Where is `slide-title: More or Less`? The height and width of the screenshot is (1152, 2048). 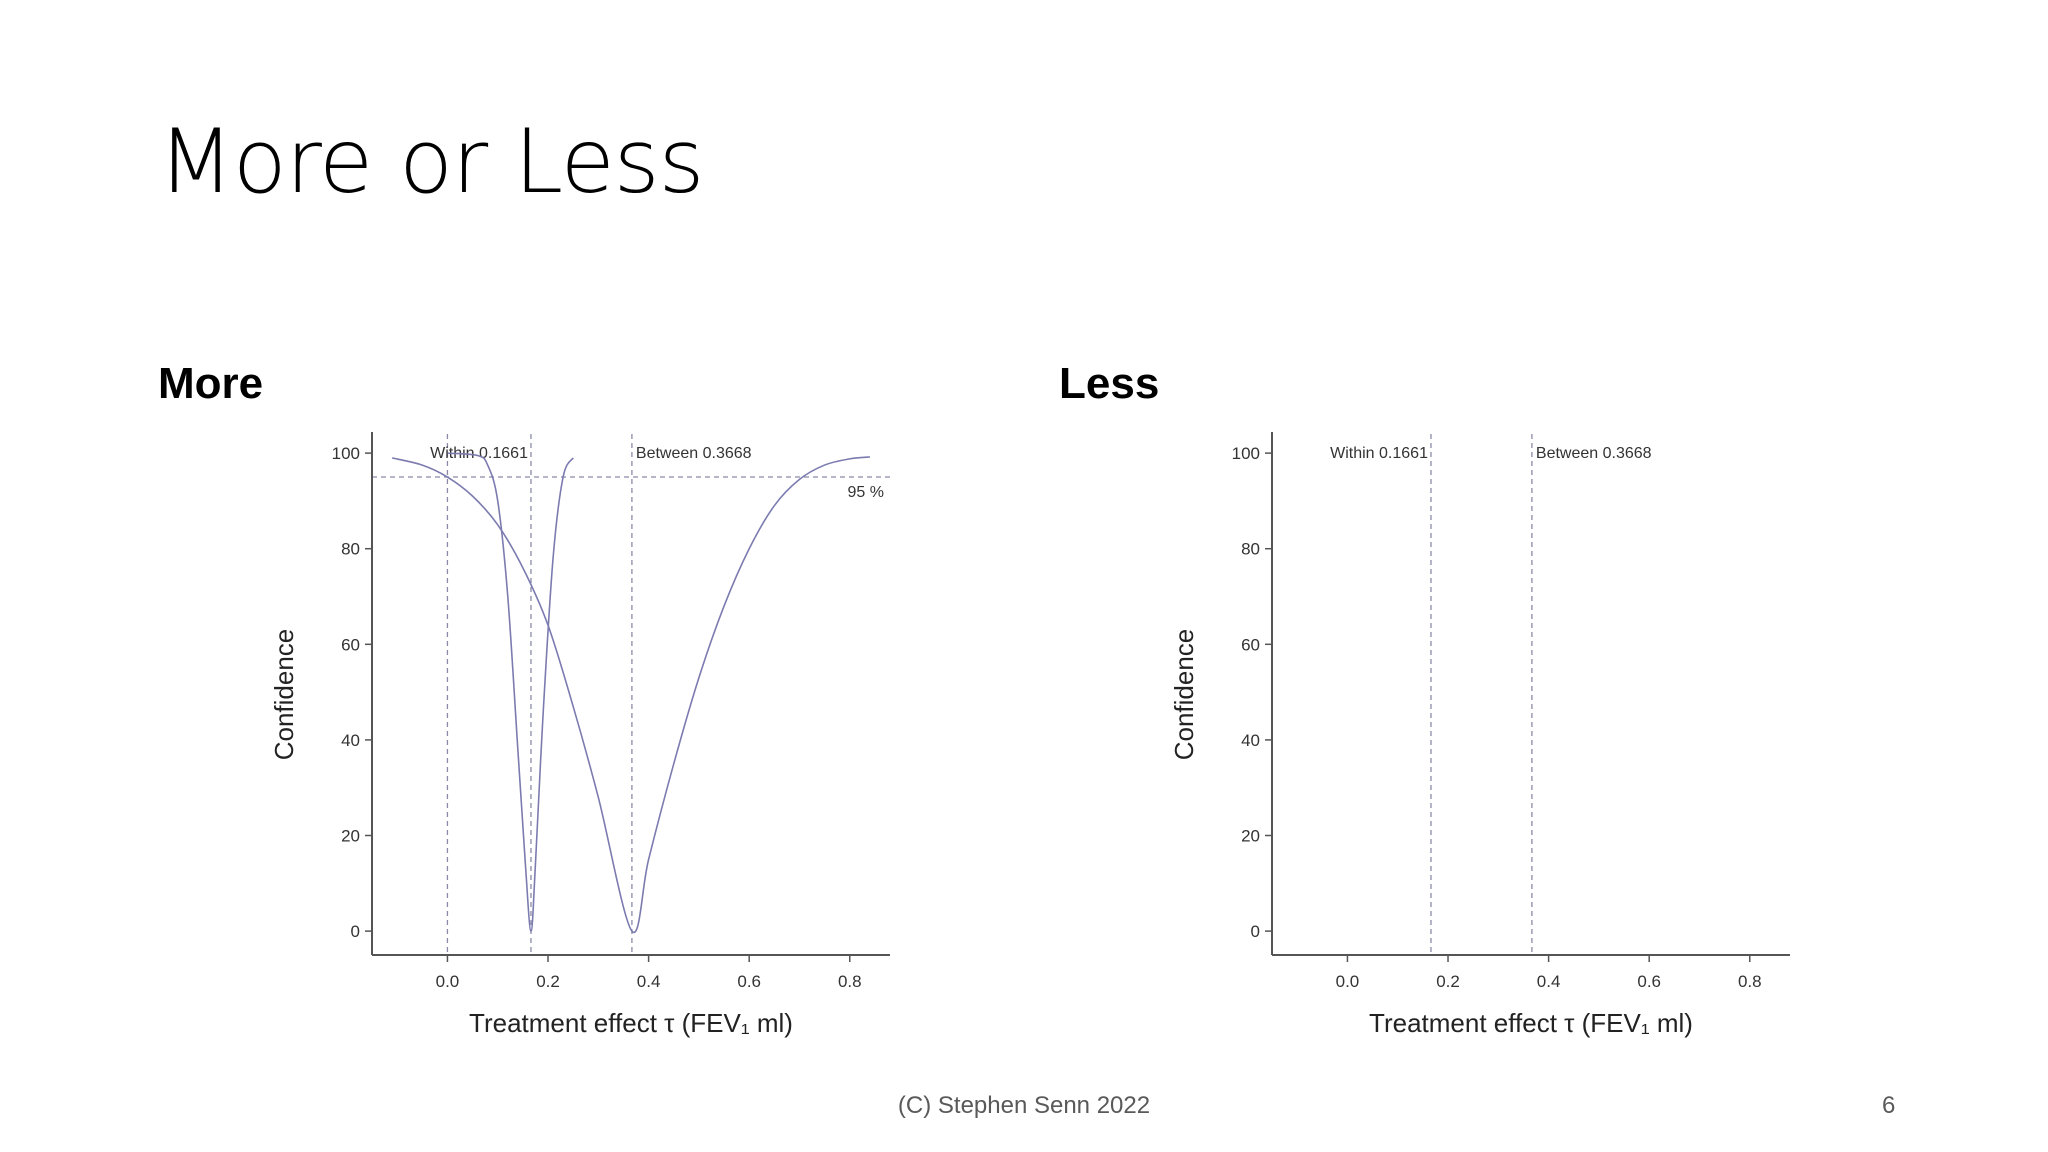
slide-title: More or Less is located at coordinates (431, 161).